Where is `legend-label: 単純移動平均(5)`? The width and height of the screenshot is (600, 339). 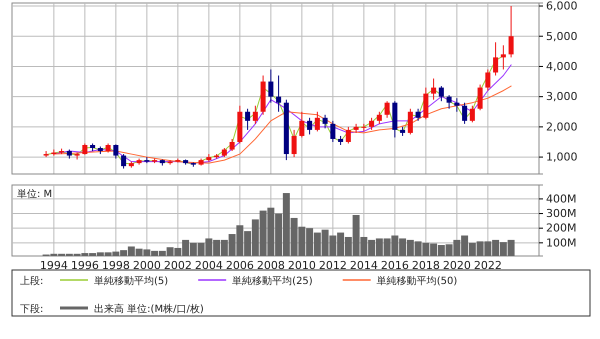 legend-label: 単純移動平均(5) is located at coordinates (131, 281).